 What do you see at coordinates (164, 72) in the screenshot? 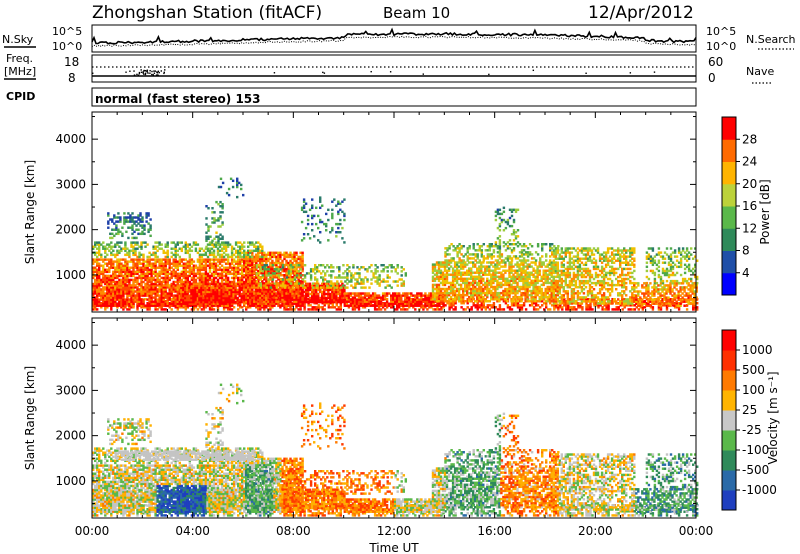
I see `nave-dip-dot` at bounding box center [164, 72].